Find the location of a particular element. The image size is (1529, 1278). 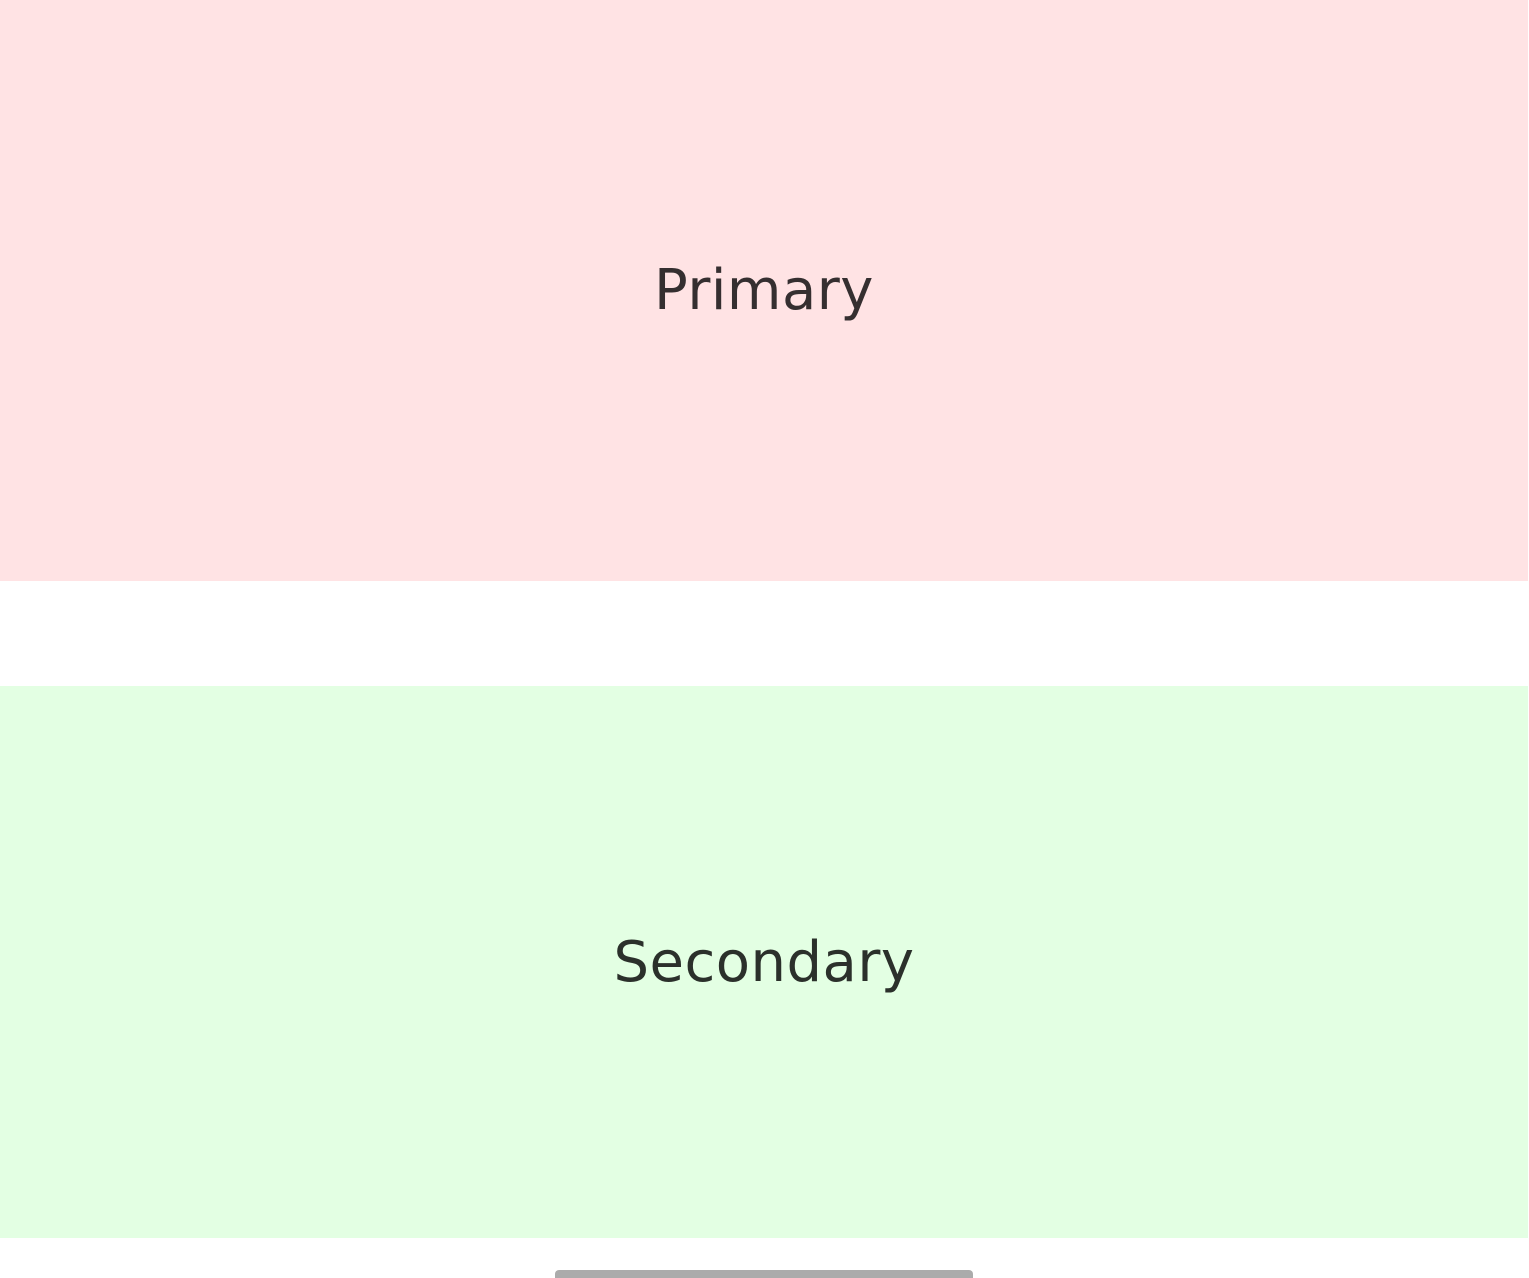

split-divider is located at coordinates (764, 633).